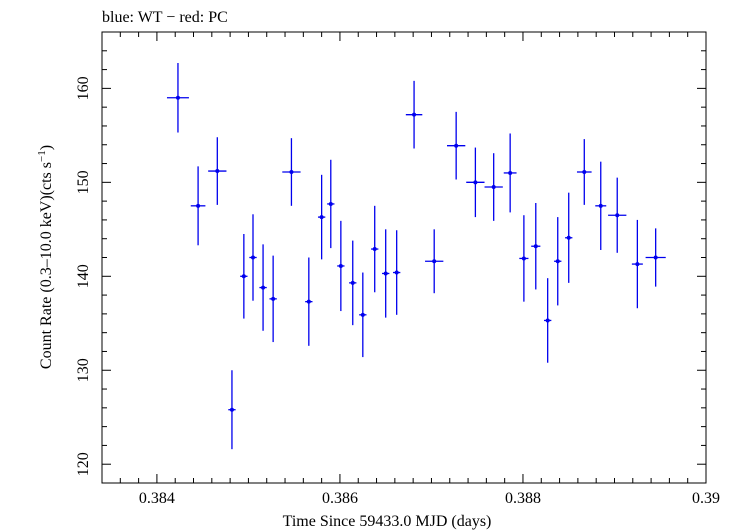  I want to click on x-tick-label: 0.388, so click(523, 498).